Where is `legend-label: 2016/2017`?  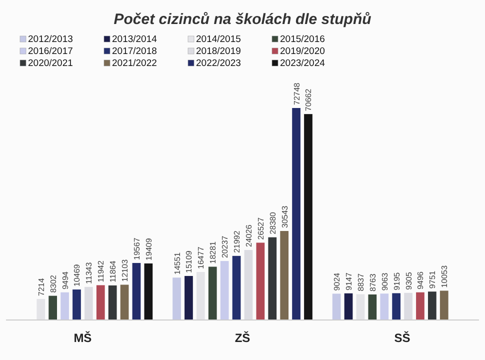 legend-label: 2016/2017 is located at coordinates (50, 51).